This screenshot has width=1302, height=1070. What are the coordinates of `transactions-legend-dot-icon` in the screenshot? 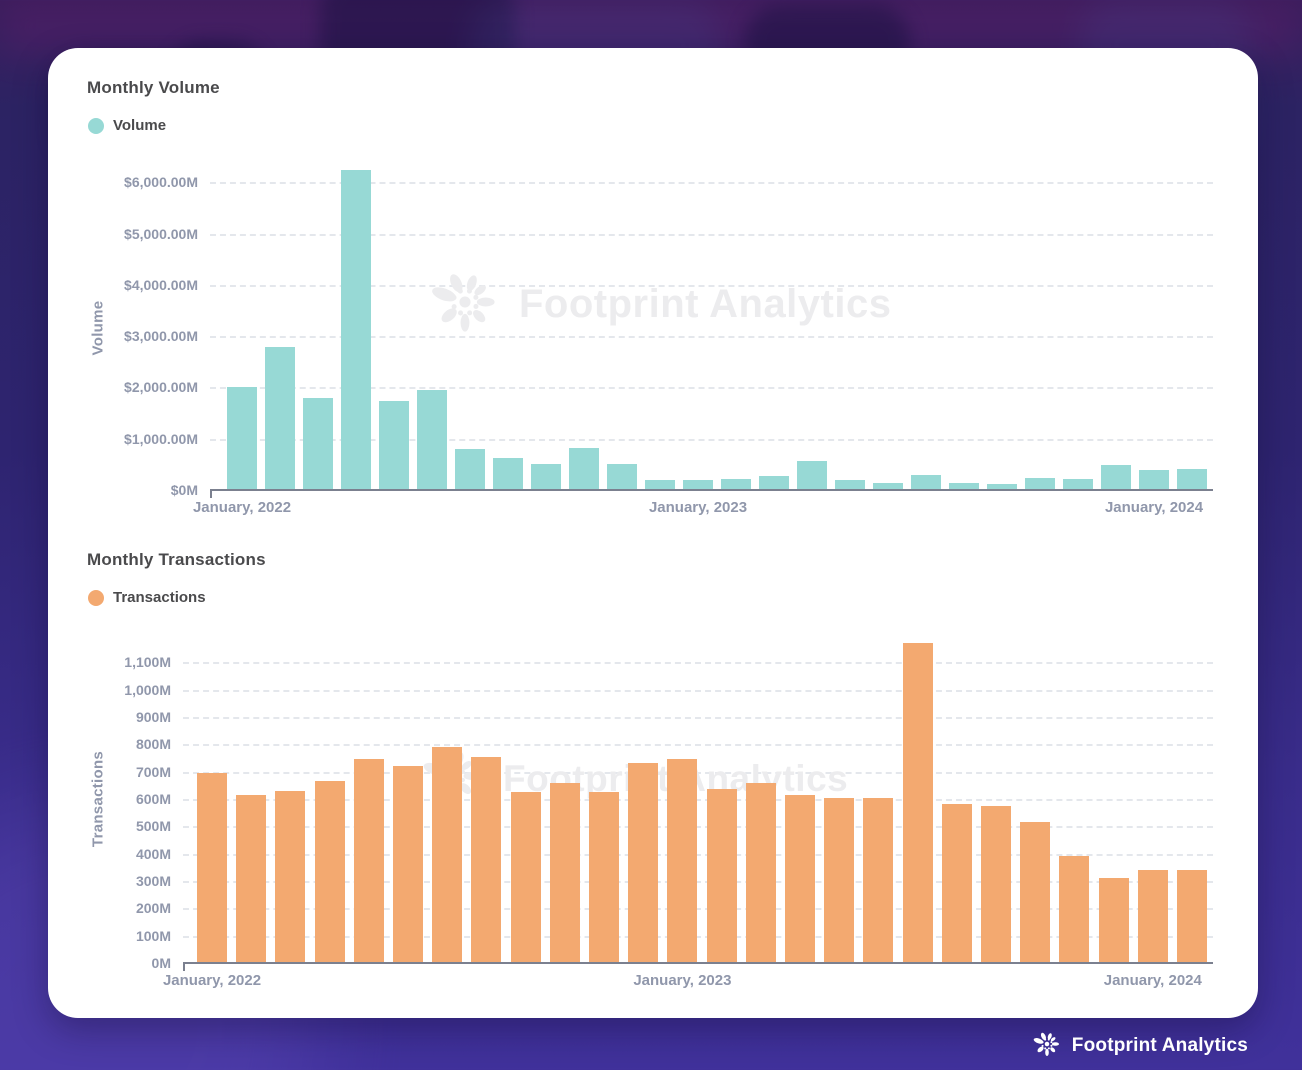 It's located at (96, 597).